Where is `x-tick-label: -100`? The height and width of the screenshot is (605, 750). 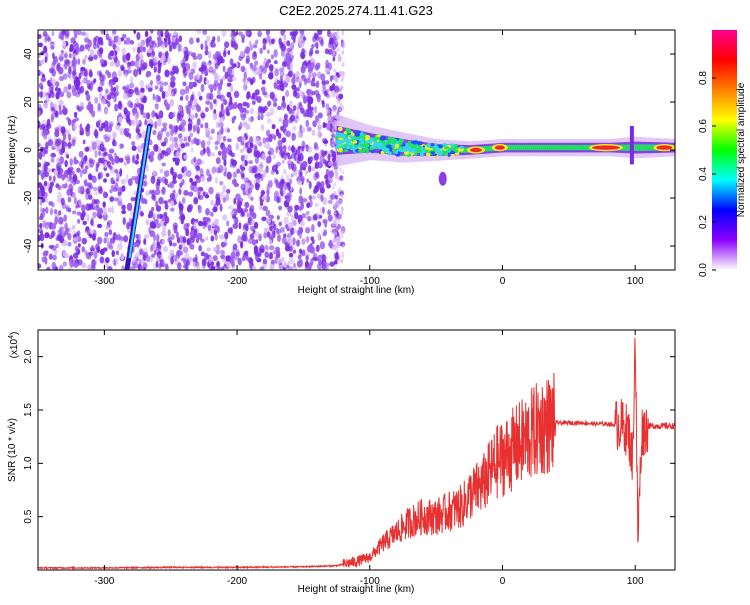
x-tick-label: -100 is located at coordinates (370, 581).